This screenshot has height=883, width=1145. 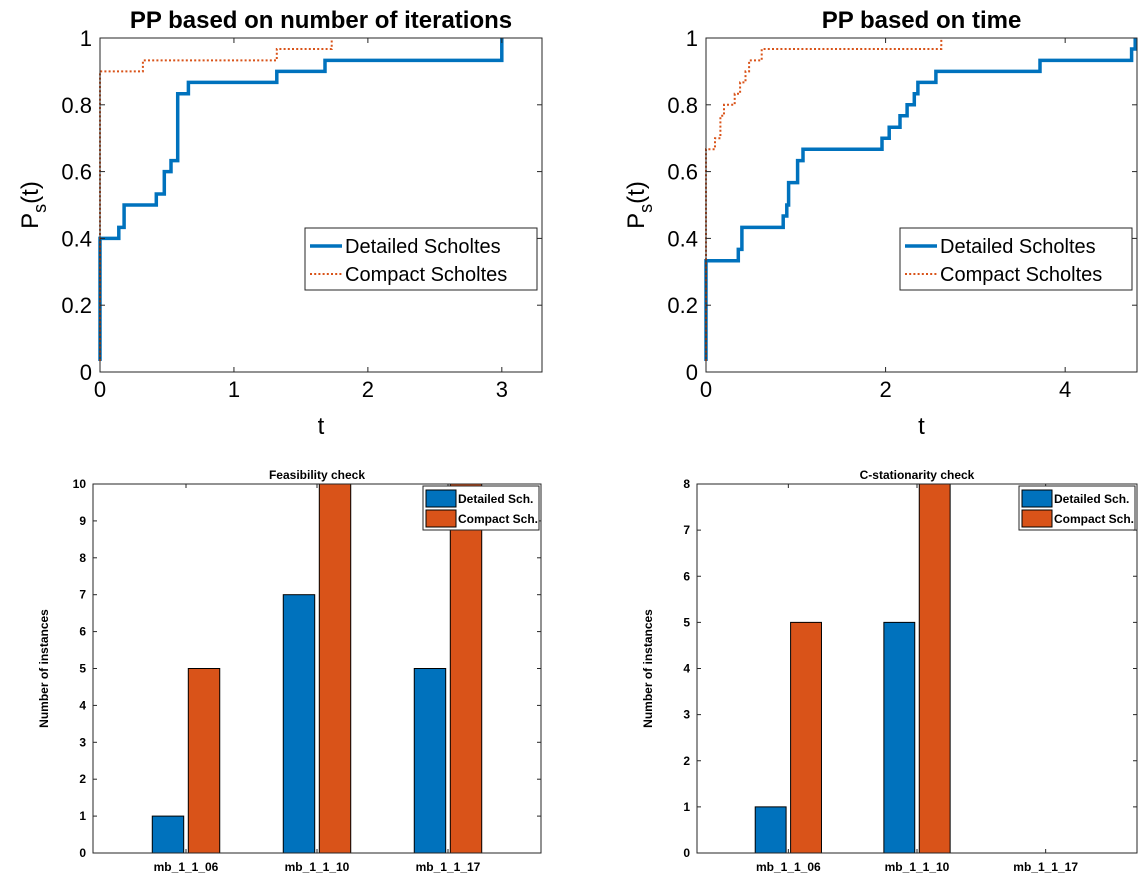 I want to click on chart-title: C-stationarity check, so click(x=917, y=475).